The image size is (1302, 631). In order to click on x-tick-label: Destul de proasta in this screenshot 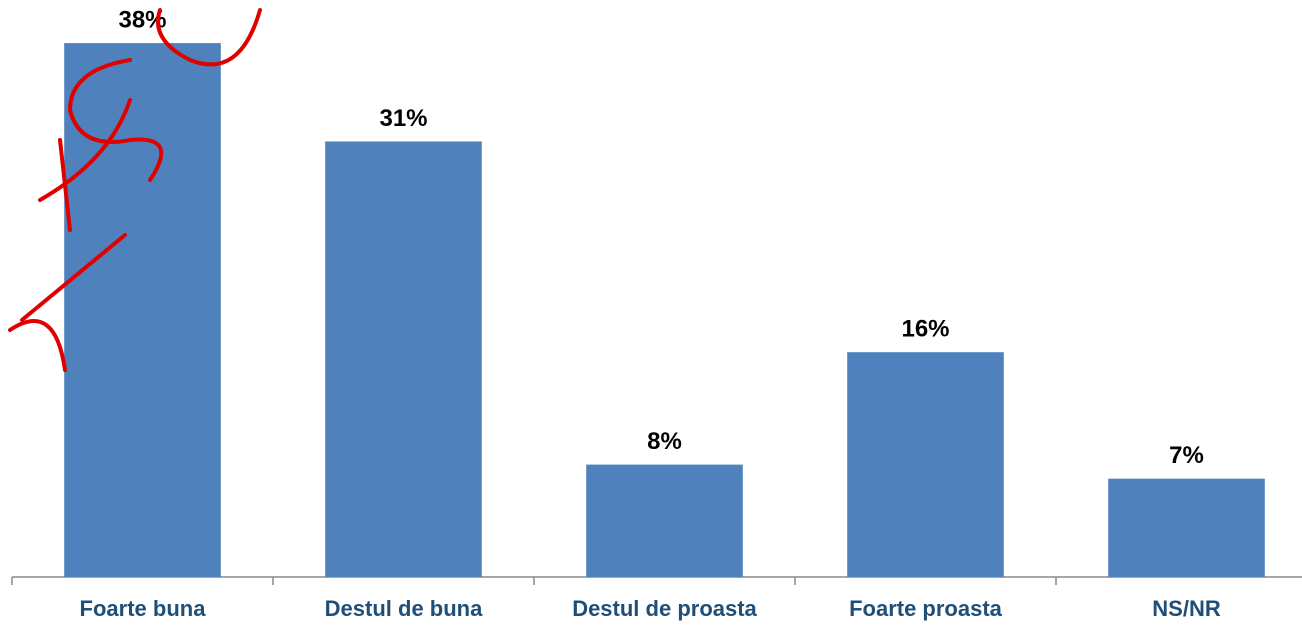, I will do `click(664, 608)`.